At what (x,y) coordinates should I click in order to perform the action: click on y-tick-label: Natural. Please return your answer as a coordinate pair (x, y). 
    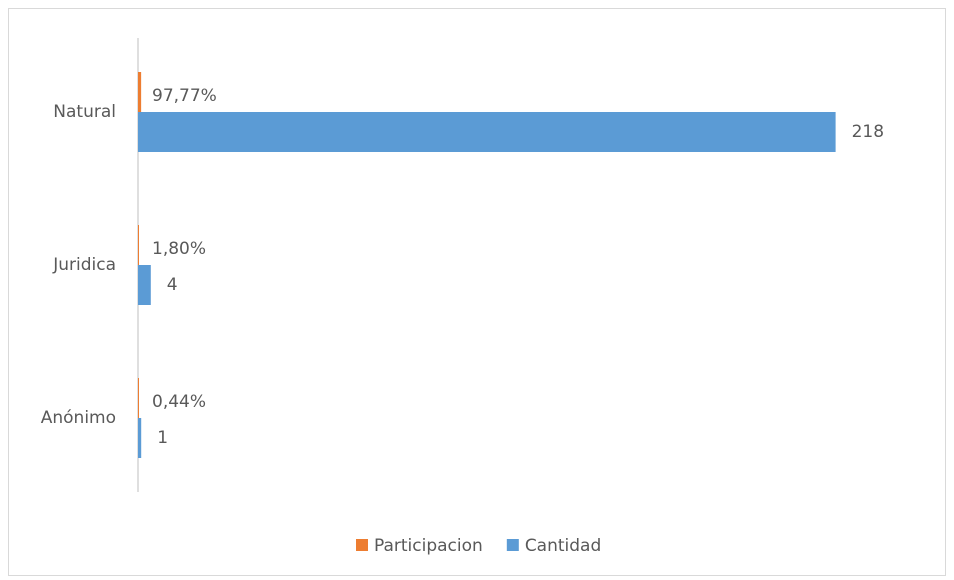
    Looking at the image, I should click on (84, 112).